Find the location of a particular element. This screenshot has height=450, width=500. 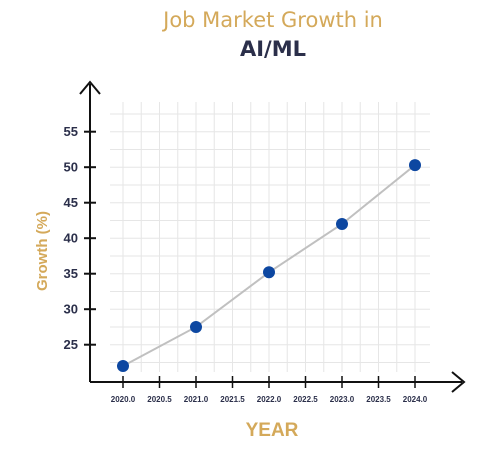

y-tick-labels: 25 30 35 40 45 50 55 is located at coordinates (80, 238).